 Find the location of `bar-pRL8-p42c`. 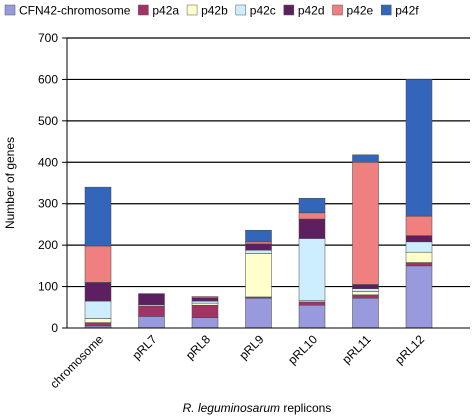

bar-pRL8-p42c is located at coordinates (205, 302).